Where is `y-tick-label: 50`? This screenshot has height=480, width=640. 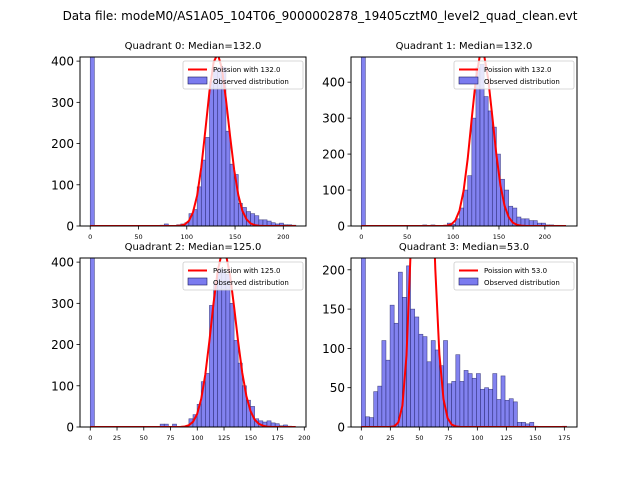 y-tick-label: 50 is located at coordinates (337, 388).